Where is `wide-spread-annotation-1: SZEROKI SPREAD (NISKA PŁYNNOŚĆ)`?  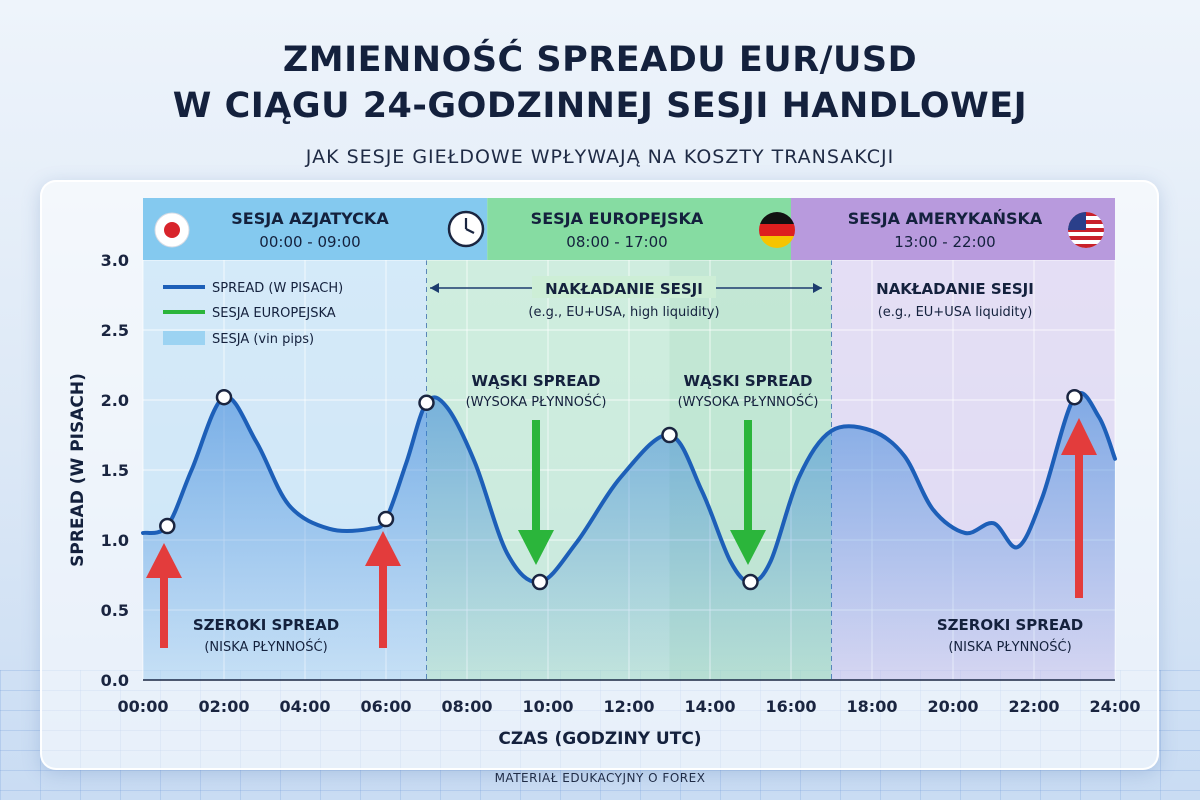
wide-spread-annotation-1: SZEROKI SPREAD (NISKA PŁYNNOŚĆ) is located at coordinates (273, 593).